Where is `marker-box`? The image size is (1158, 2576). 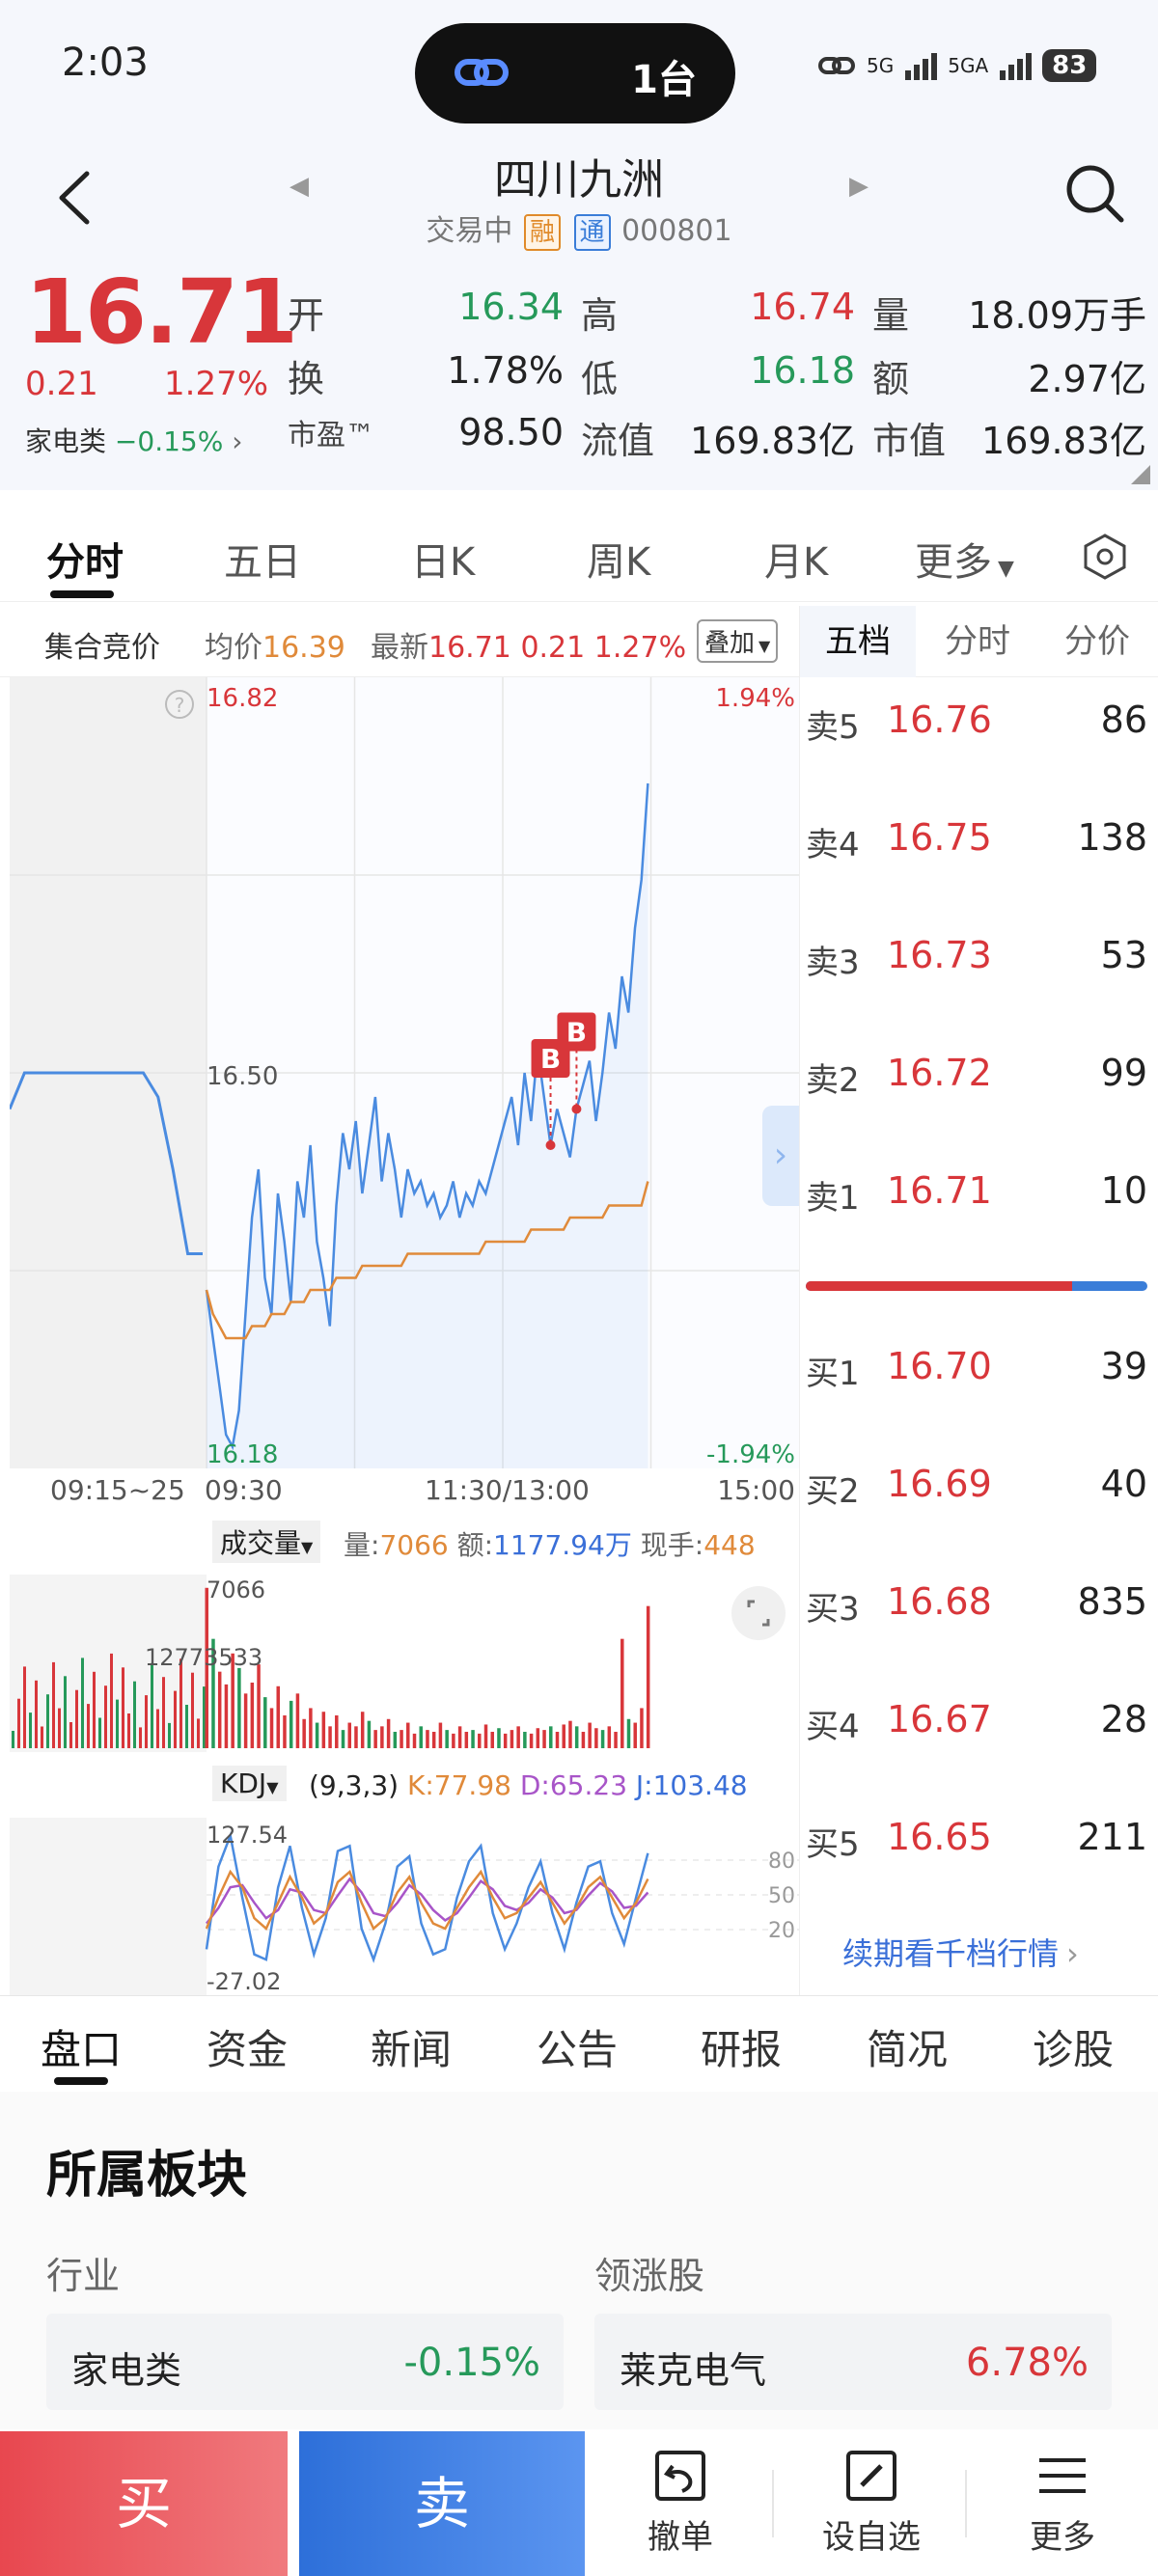 marker-box is located at coordinates (576, 1032).